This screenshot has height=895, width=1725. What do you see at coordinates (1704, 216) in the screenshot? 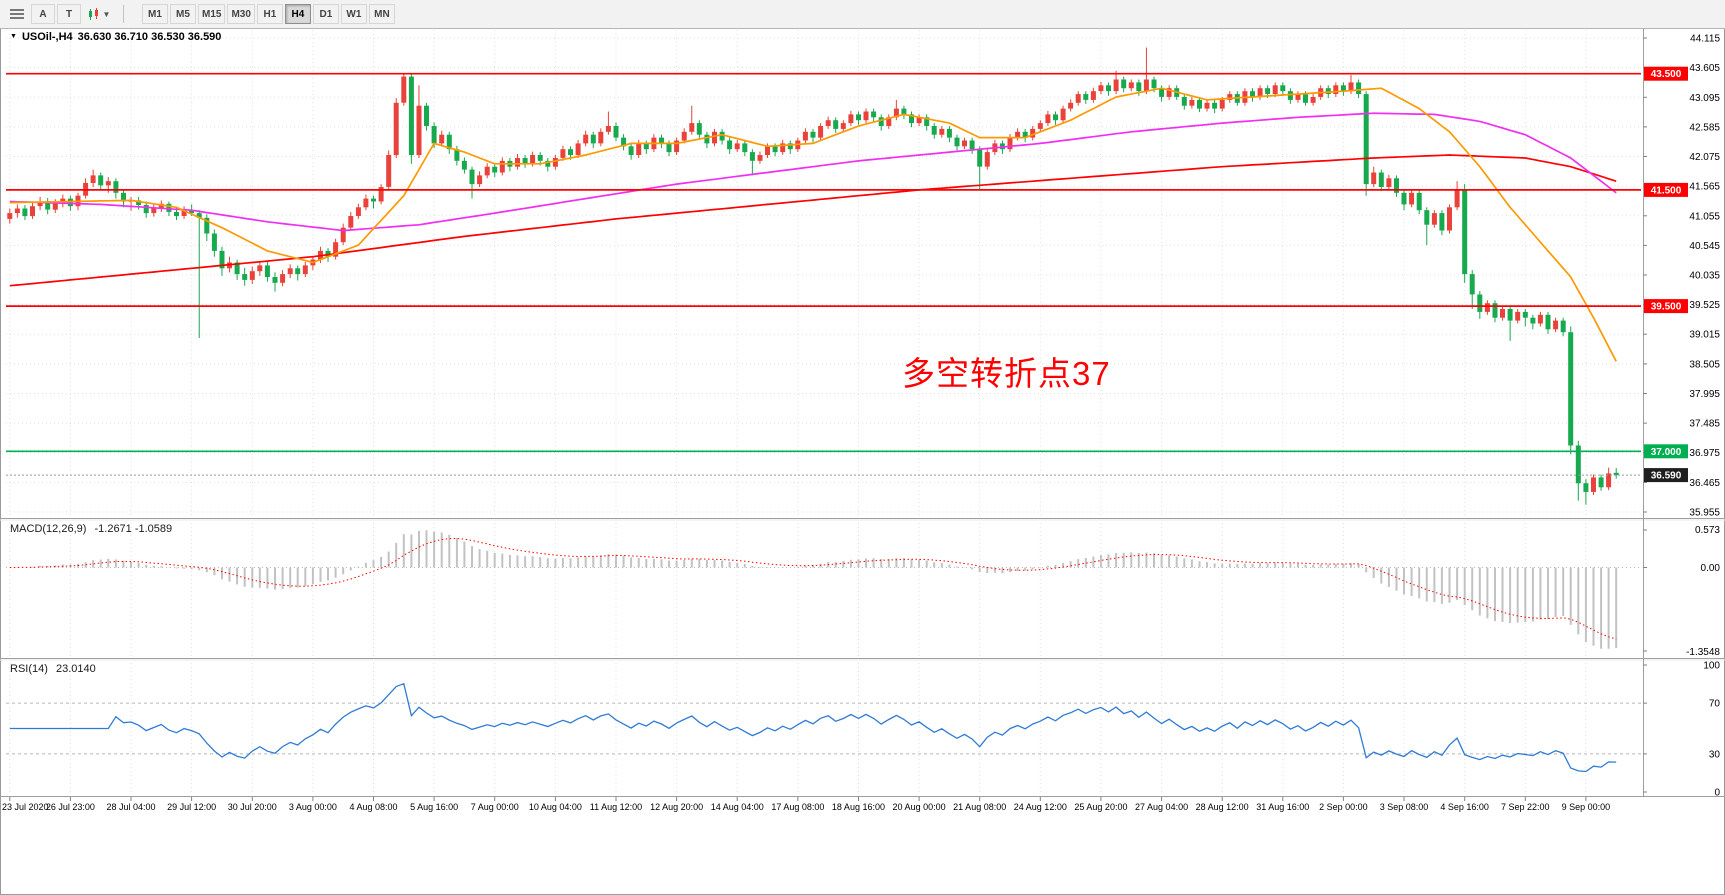
I see `svg-text: 41.055` at bounding box center [1704, 216].